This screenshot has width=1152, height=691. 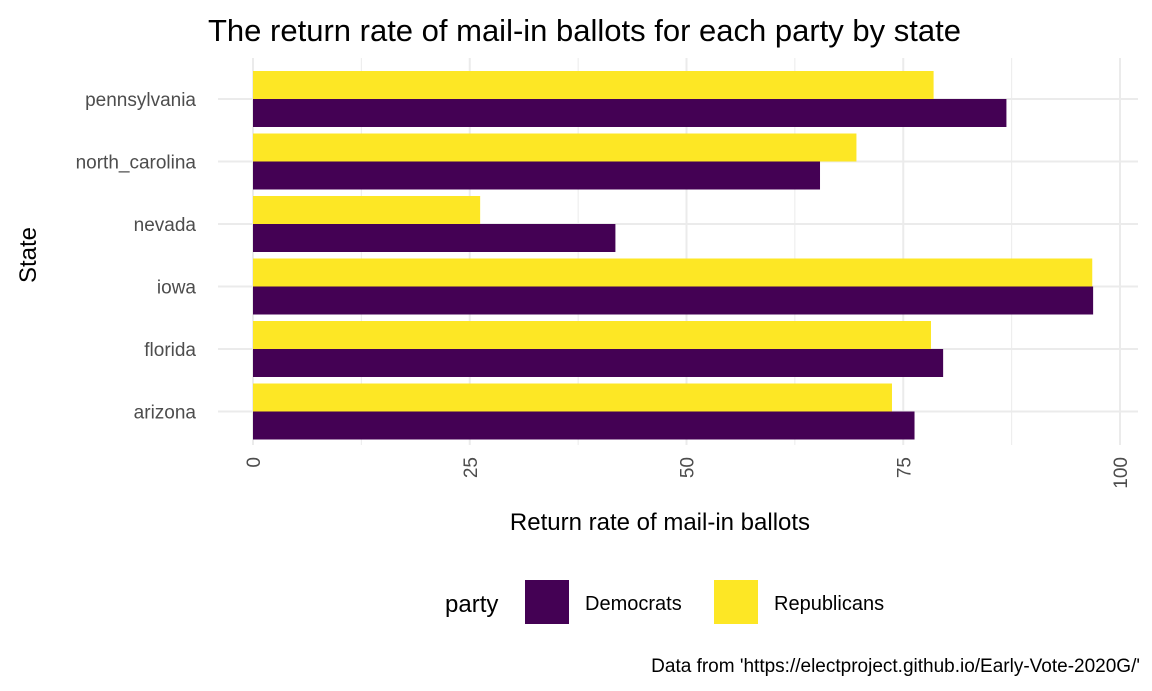 What do you see at coordinates (165, 413) in the screenshot?
I see `y-tick-label: arizona` at bounding box center [165, 413].